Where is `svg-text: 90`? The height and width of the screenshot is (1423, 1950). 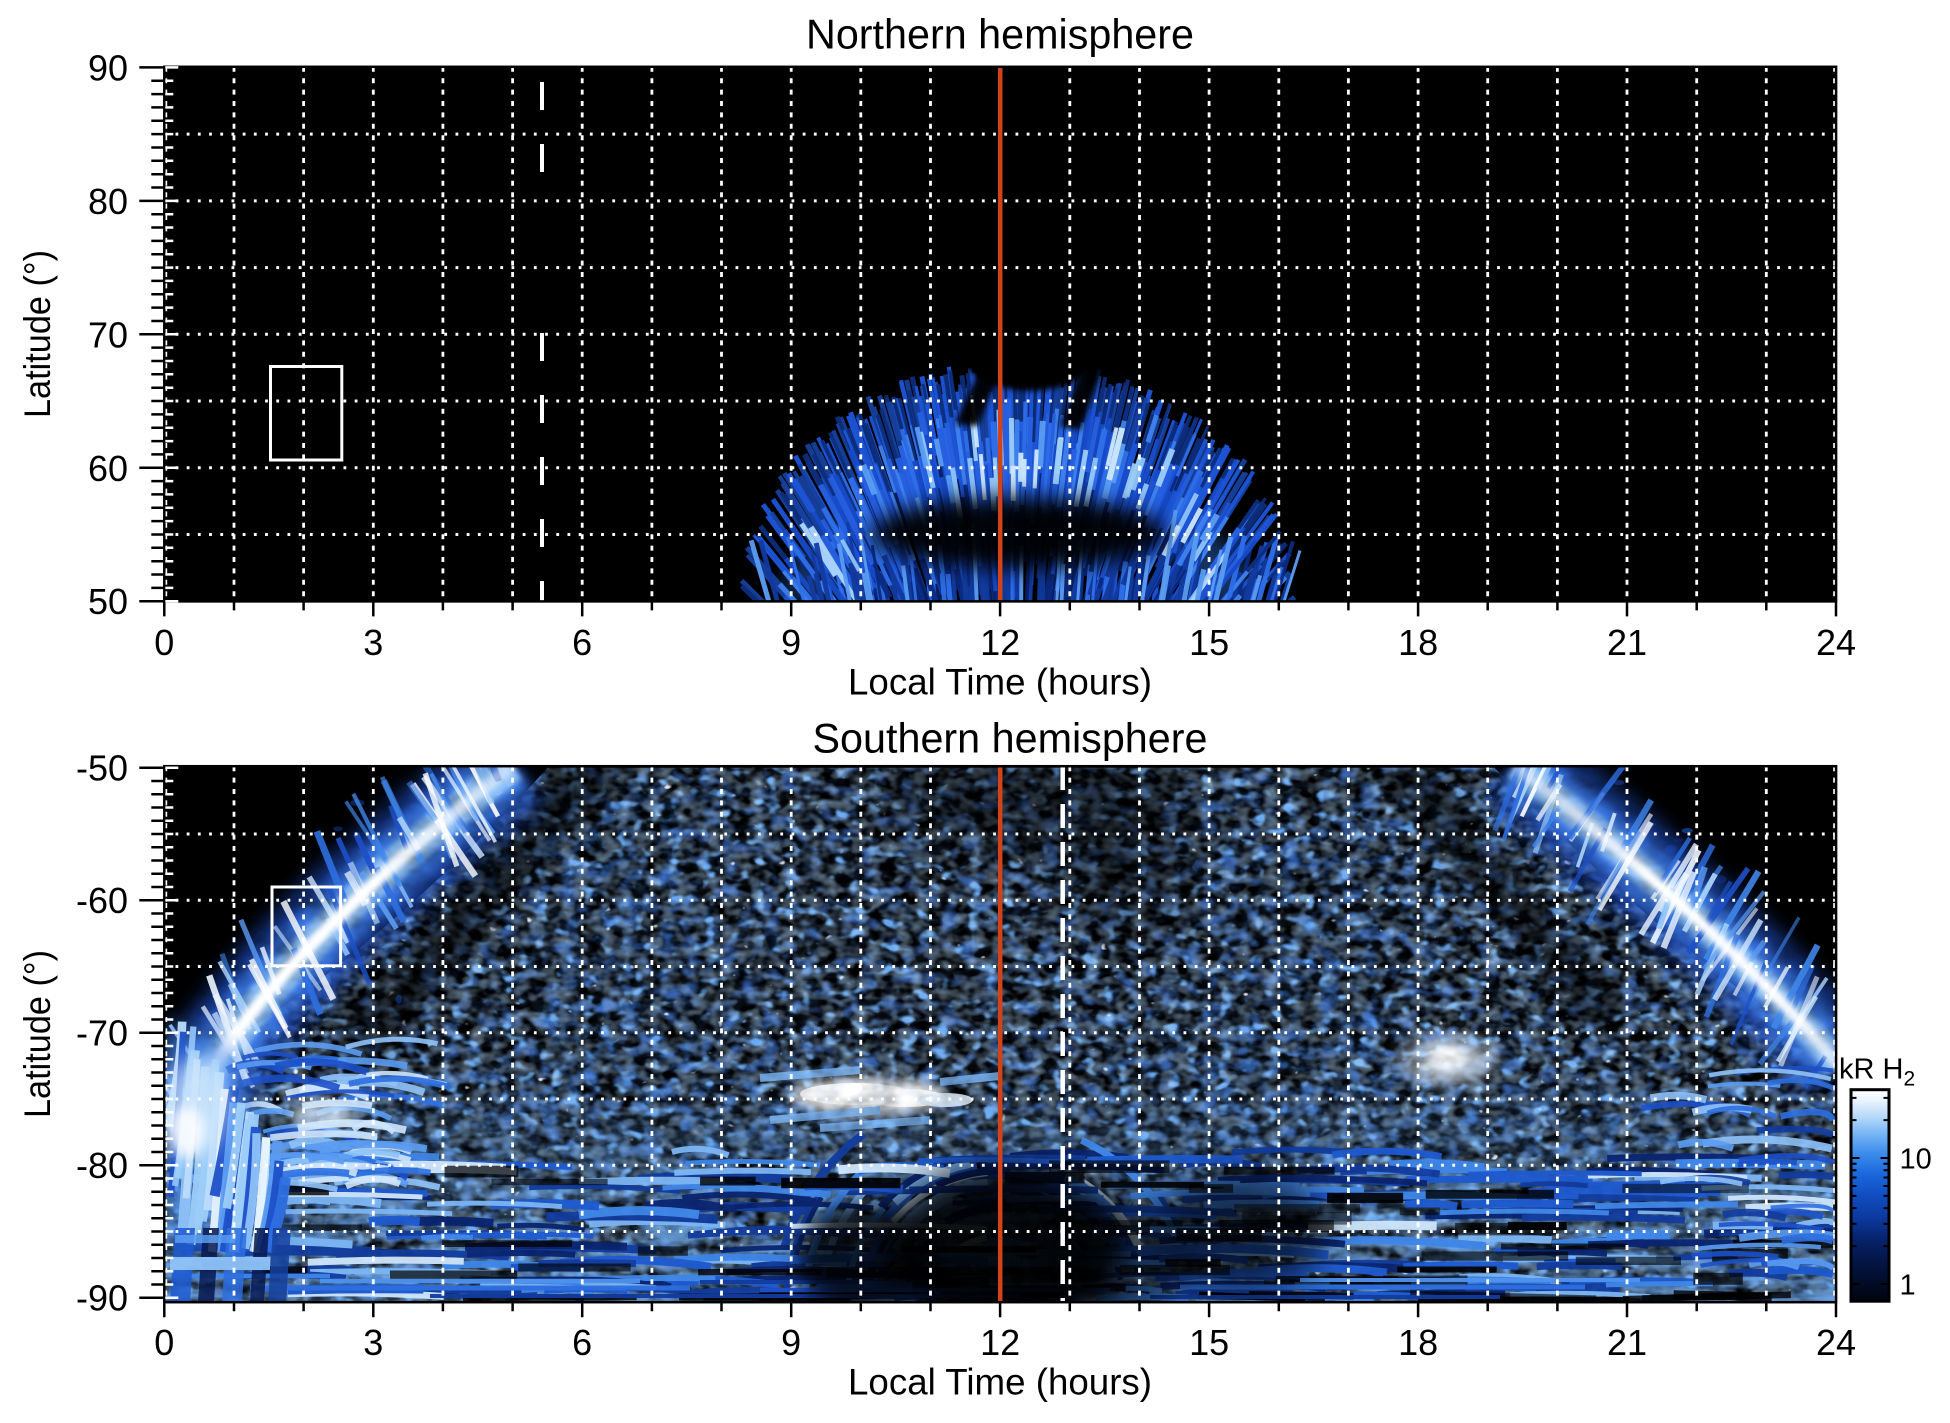
svg-text: 90 is located at coordinates (108, 67).